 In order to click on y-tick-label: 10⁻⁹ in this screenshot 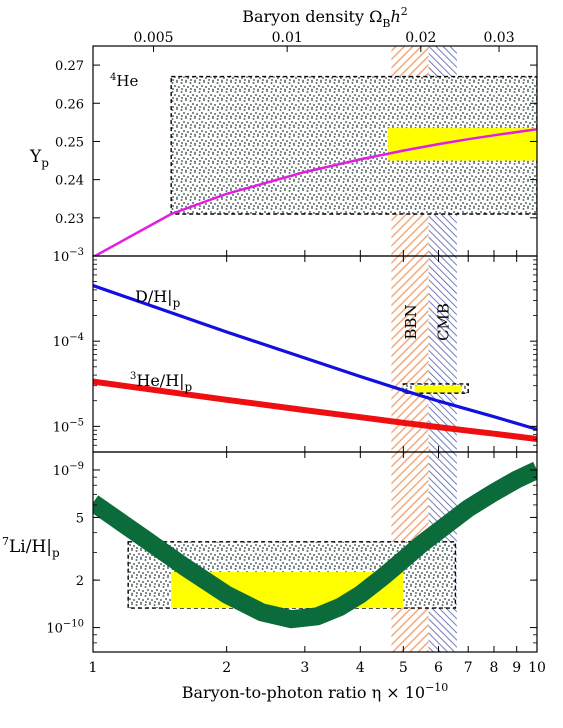, I will do `click(68, 470)`.